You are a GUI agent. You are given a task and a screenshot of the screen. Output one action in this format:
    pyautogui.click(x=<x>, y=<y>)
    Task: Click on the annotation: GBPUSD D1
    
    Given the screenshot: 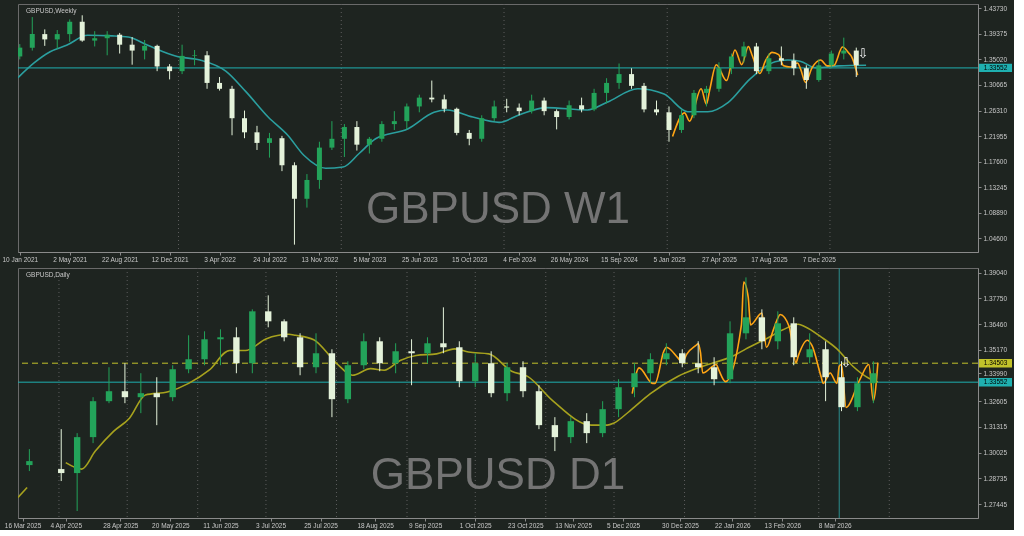 What is the action you would take?
    pyautogui.click(x=498, y=473)
    